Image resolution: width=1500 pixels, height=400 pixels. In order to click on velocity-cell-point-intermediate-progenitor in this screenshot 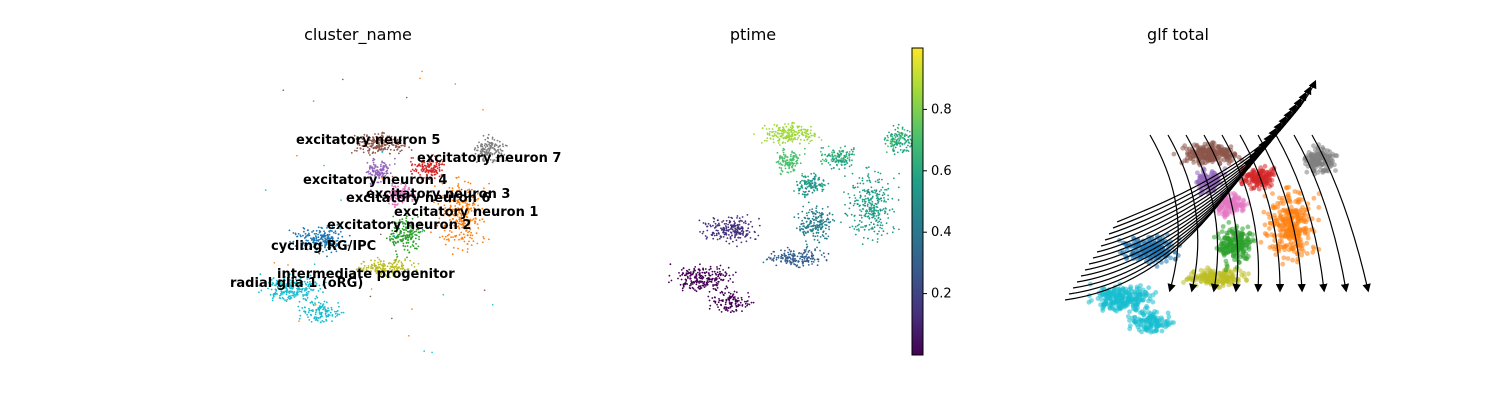, I will do `click(1205, 271)`.